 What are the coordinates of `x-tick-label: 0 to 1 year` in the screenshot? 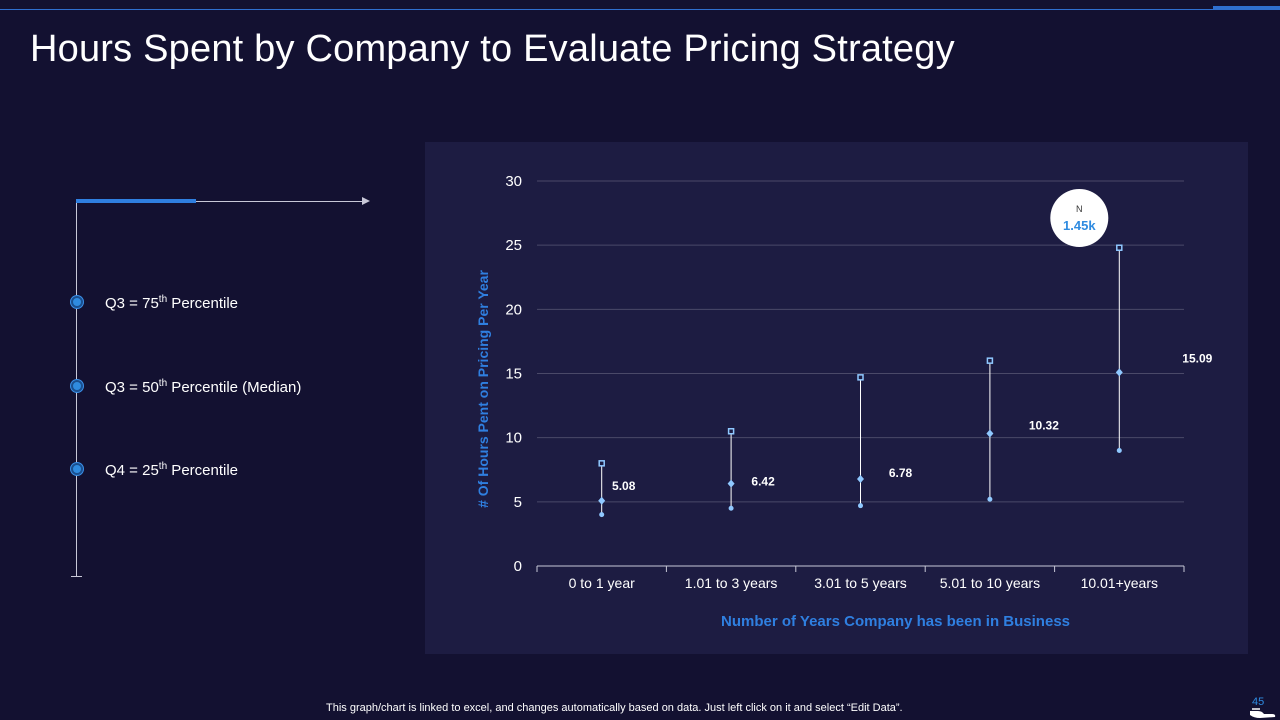 It's located at (602, 583).